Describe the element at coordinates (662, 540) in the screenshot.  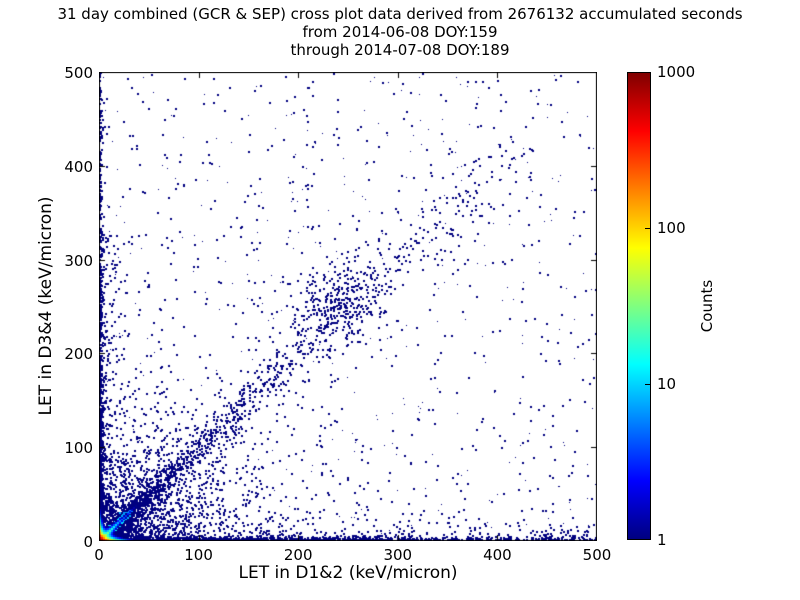
I see `colorbar-tick-label: 1` at that location.